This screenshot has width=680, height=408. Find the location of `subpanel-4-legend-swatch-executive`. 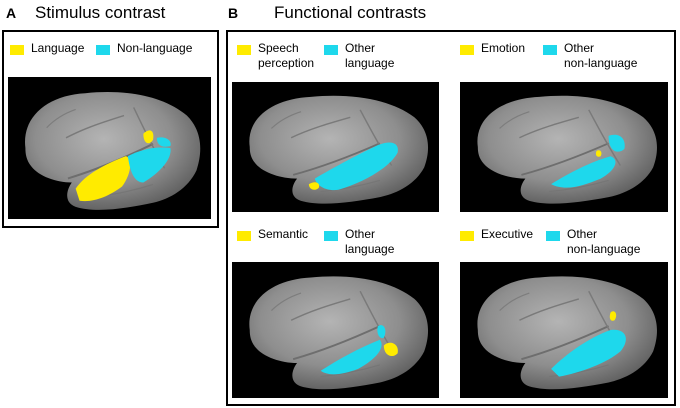

subpanel-4-legend-swatch-executive is located at coordinates (467, 236).